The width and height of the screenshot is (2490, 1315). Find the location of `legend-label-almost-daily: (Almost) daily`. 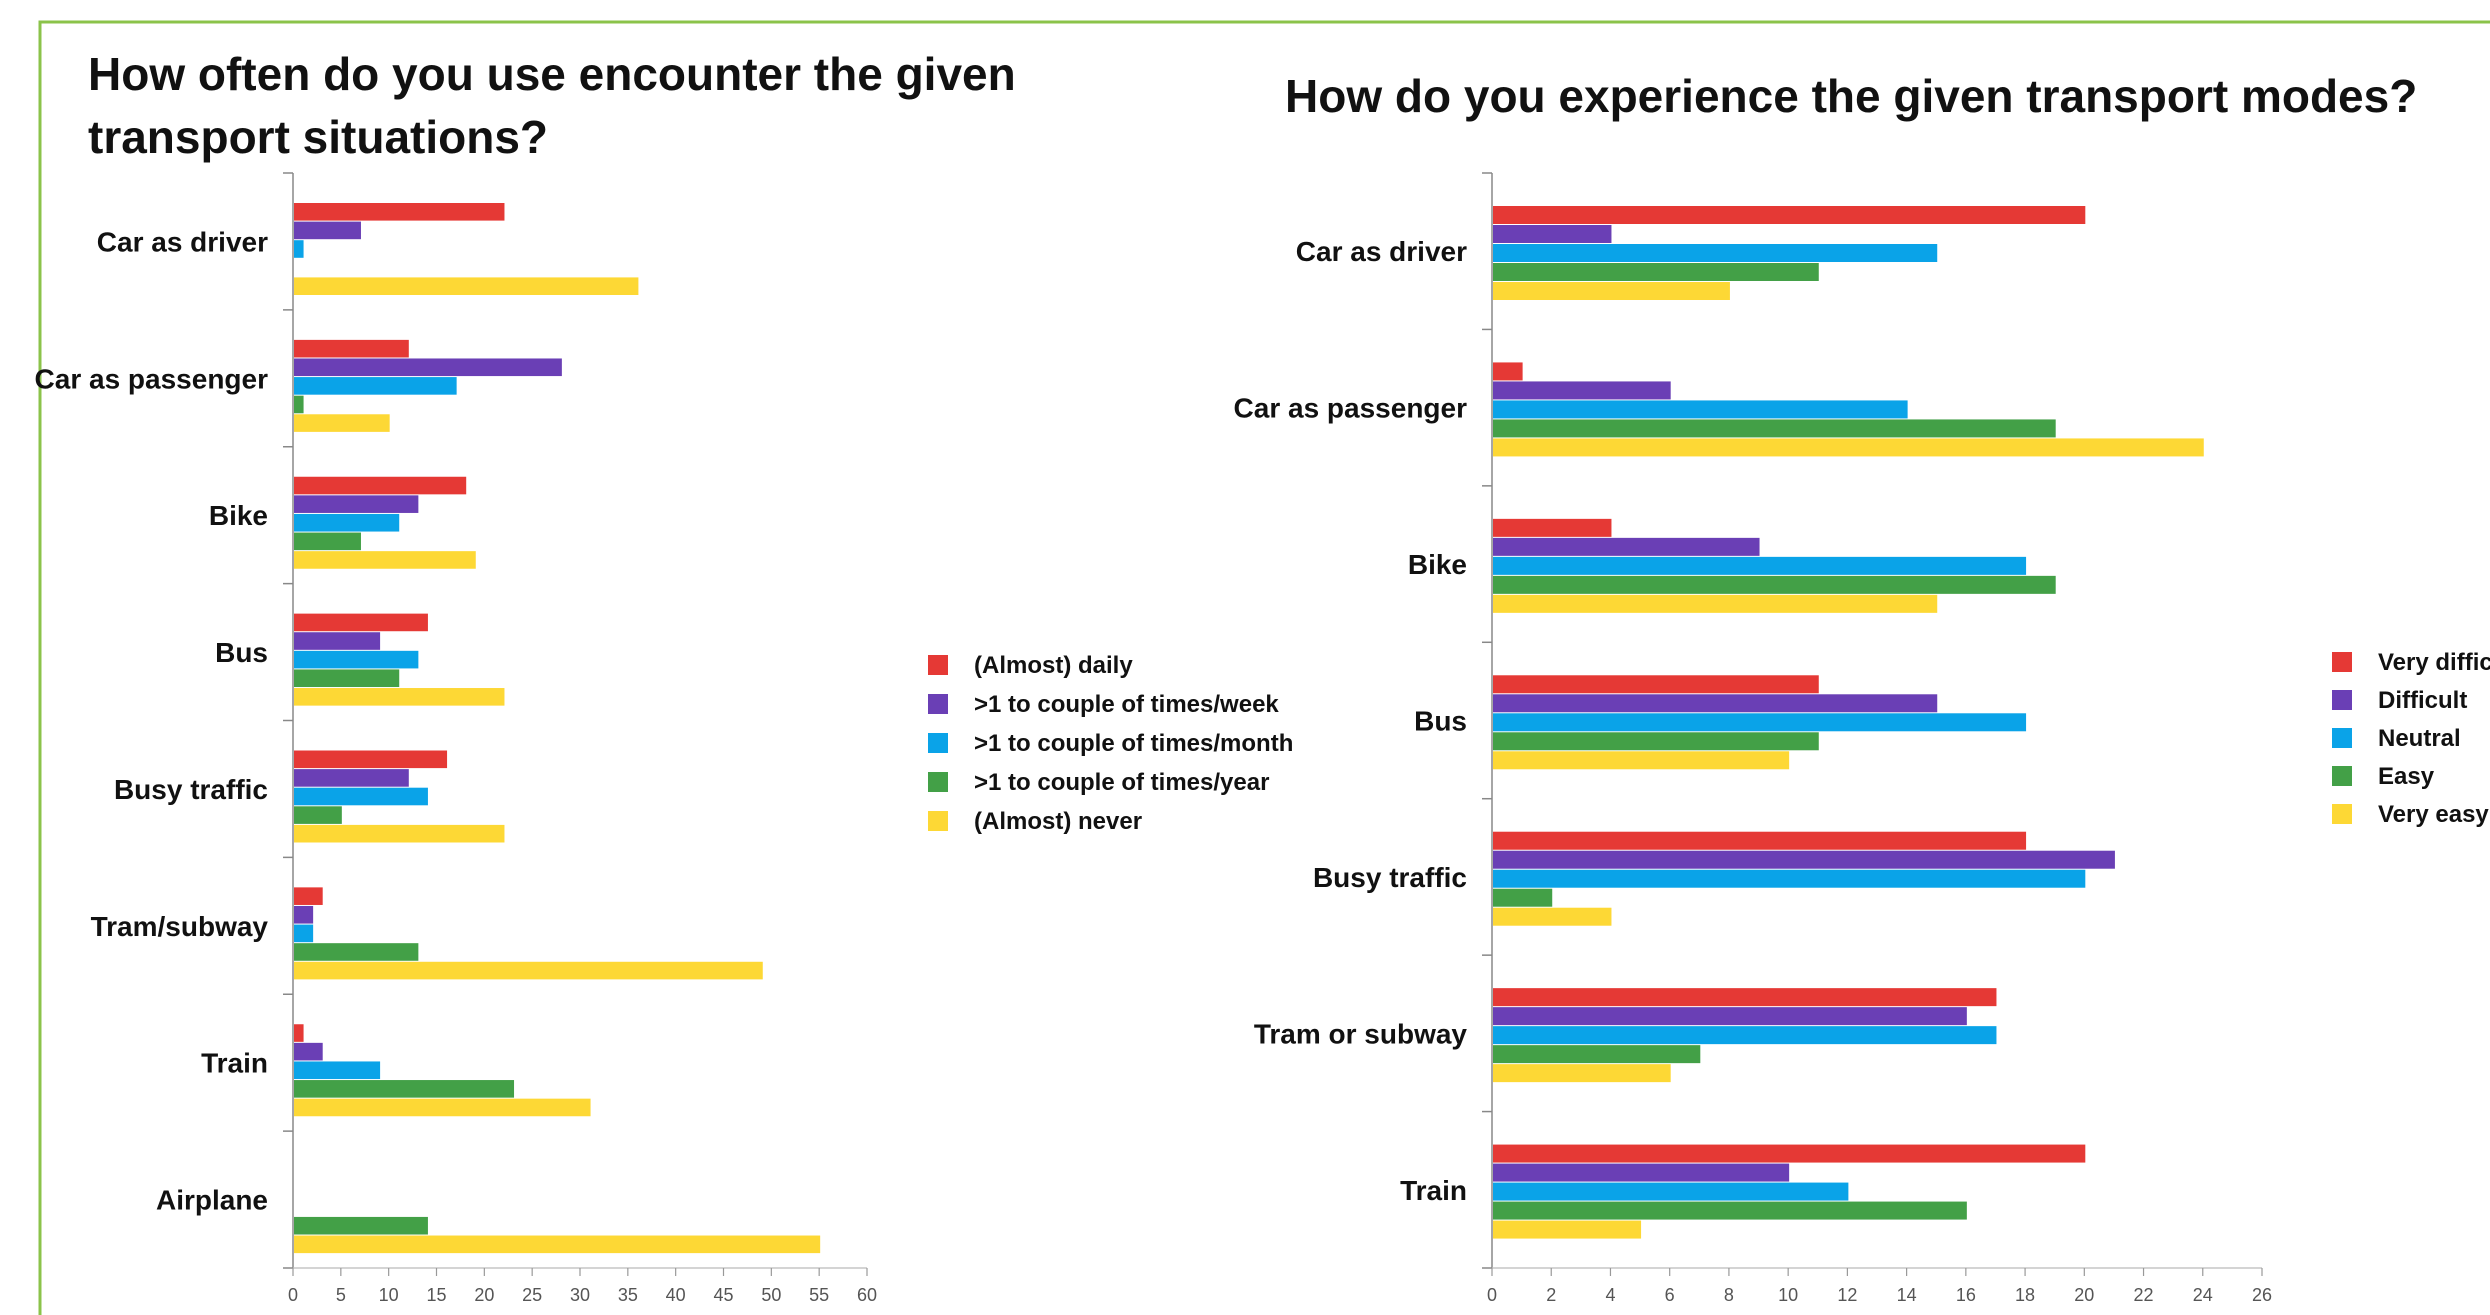

legend-label-almost-daily: (Almost) daily is located at coordinates (1053, 665).